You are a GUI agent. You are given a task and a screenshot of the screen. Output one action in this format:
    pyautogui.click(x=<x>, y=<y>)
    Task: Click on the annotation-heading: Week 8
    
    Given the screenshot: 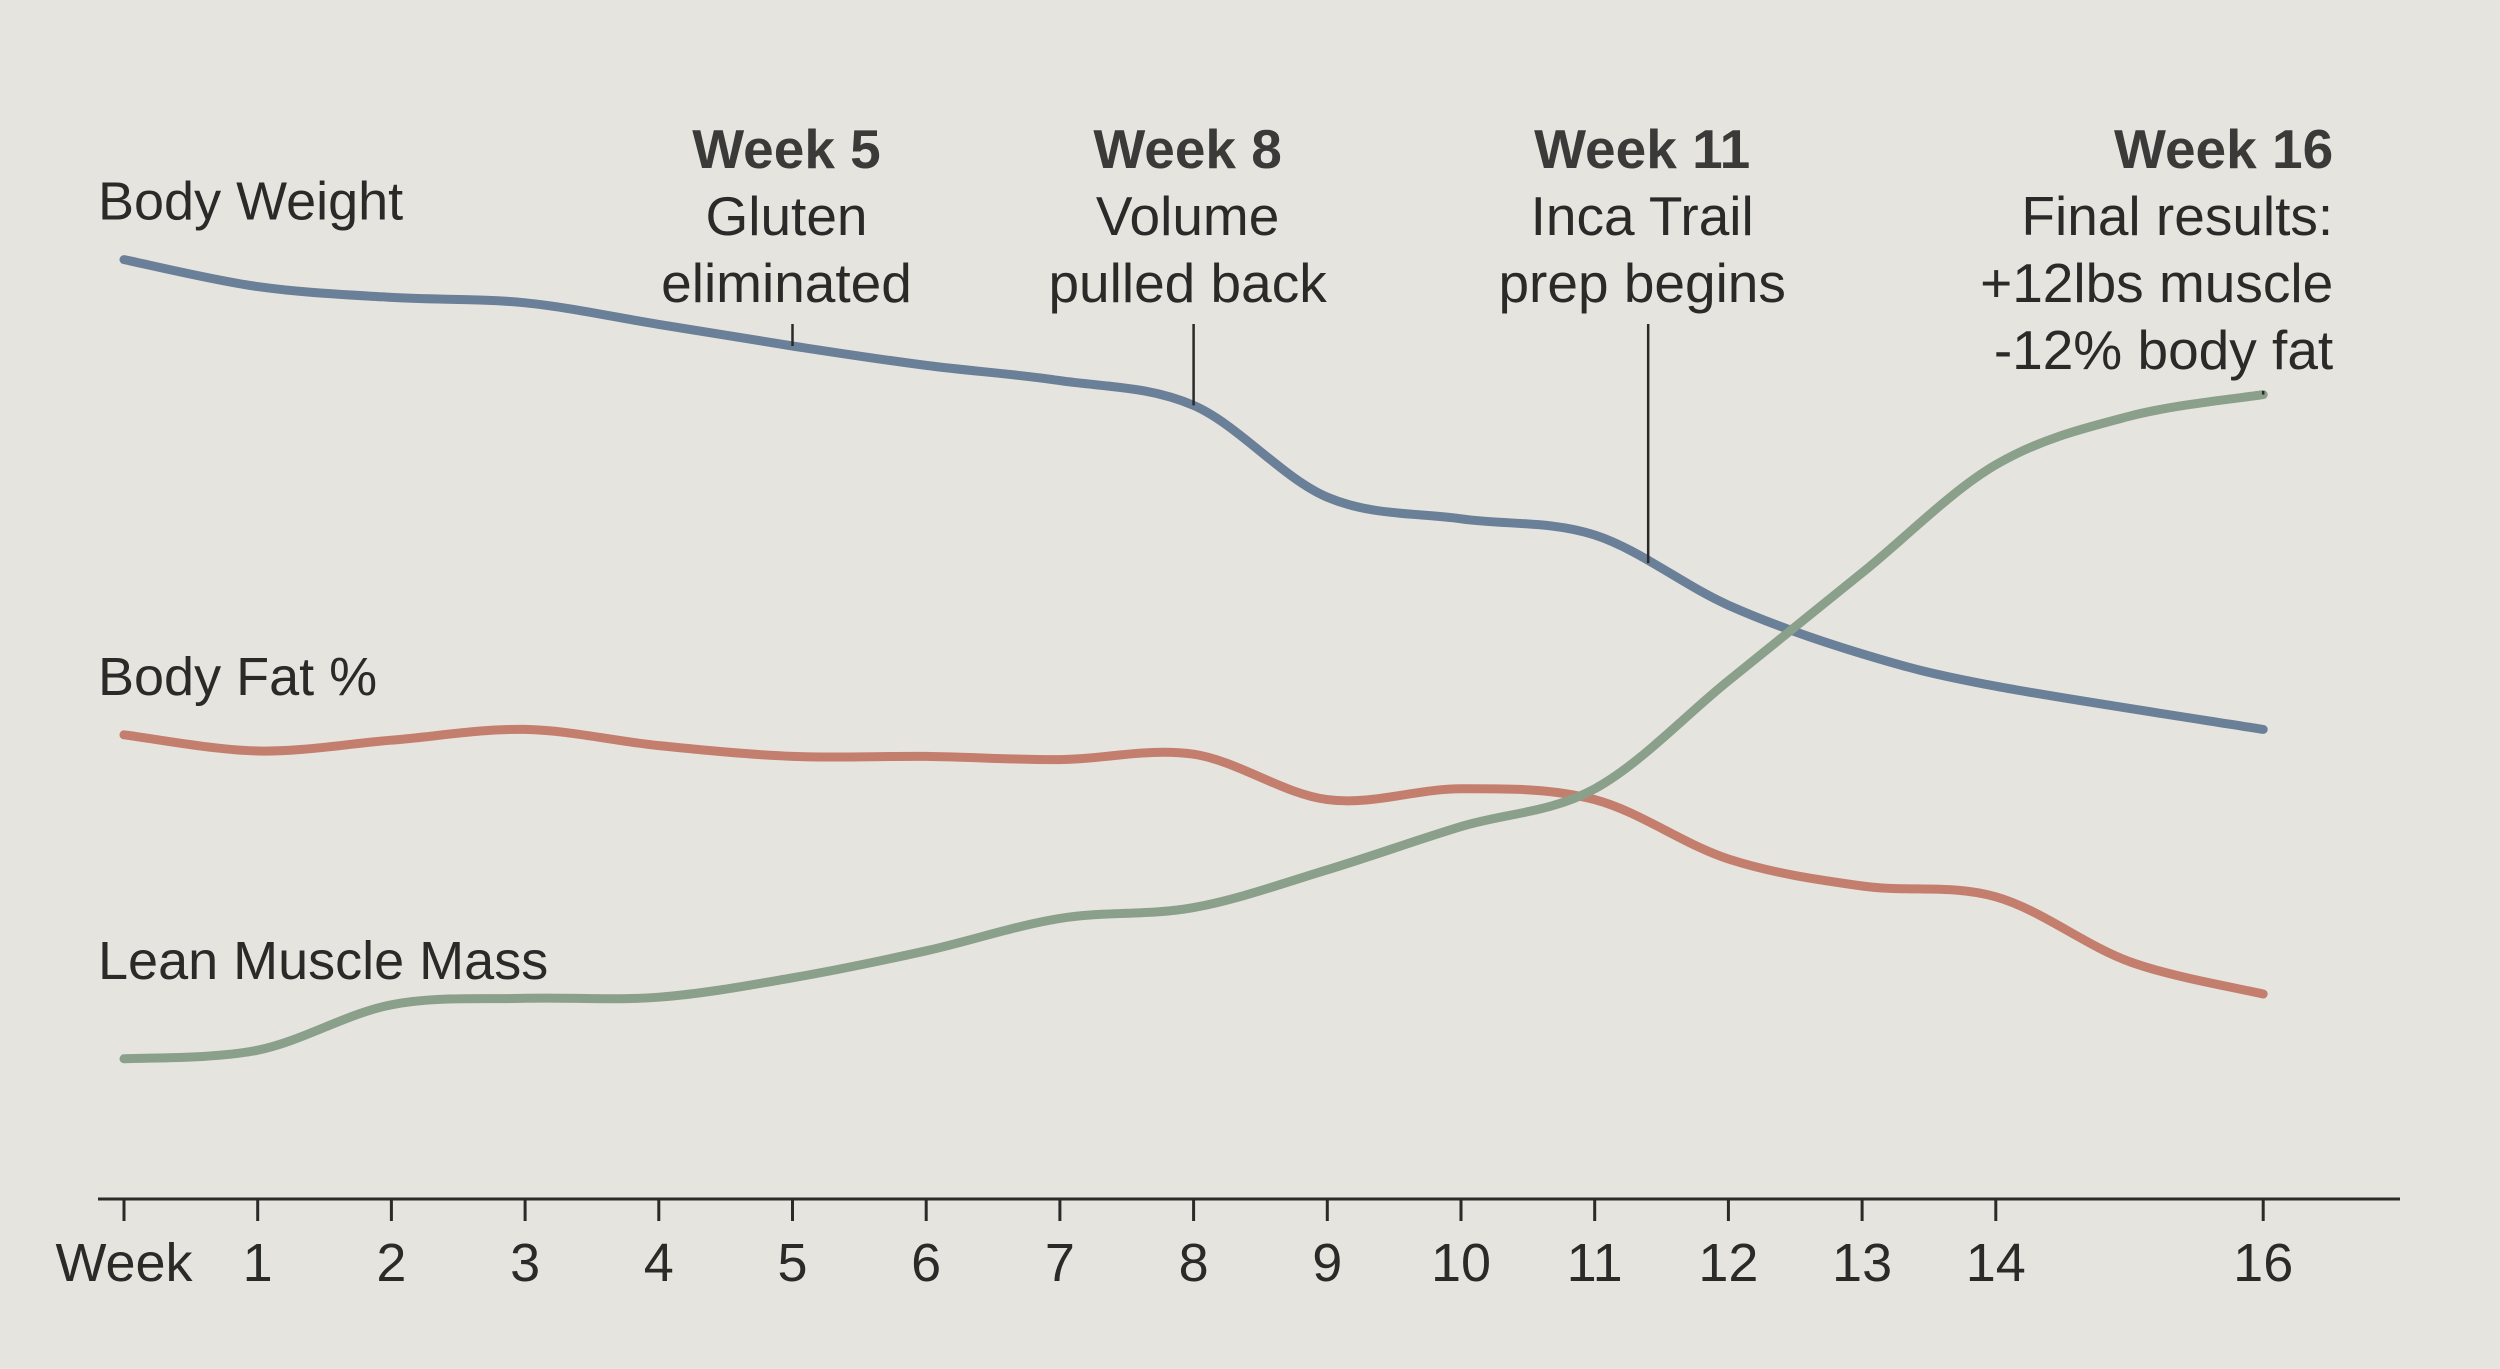 What is the action you would take?
    pyautogui.click(x=1187, y=149)
    